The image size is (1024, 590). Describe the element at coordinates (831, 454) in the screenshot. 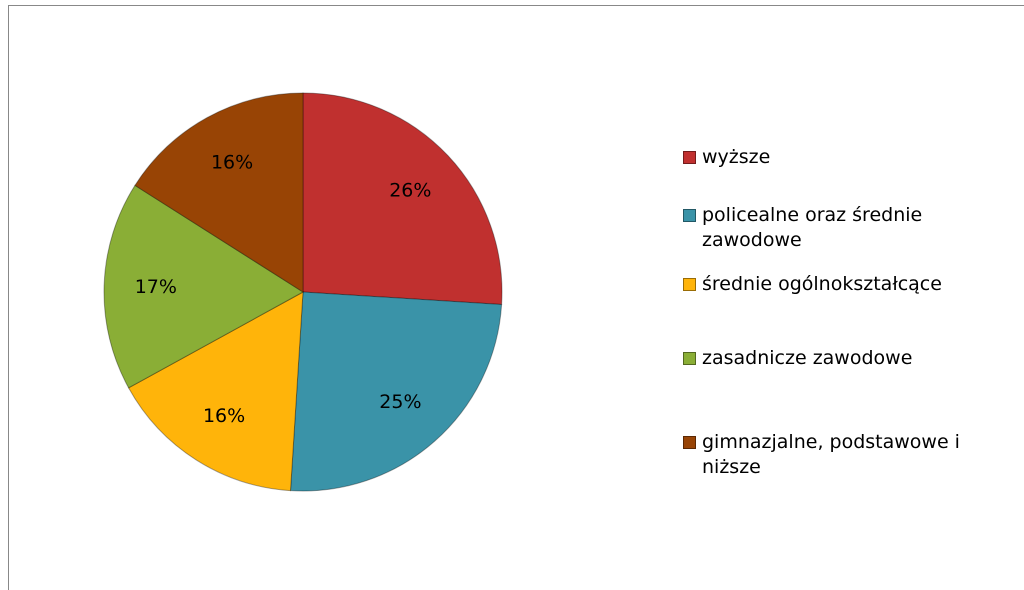

I see `legend-label: gimnazjalne, podstawowe i niższe` at that location.